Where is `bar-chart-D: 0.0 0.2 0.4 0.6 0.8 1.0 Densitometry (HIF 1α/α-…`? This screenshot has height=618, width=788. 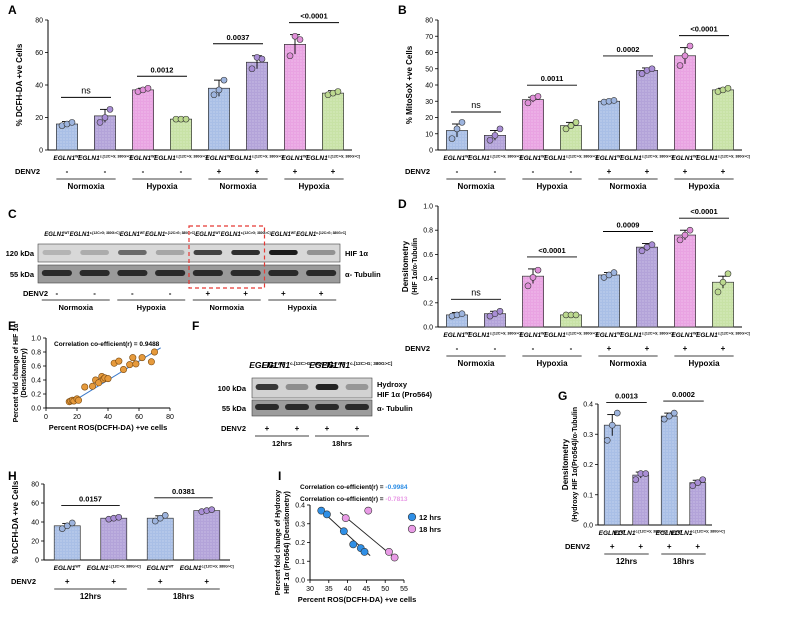 bar-chart-D: 0.0 0.2 0.4 0.6 0.8 1.0 Densitometry (HIF 1α/α-… is located at coordinates (575, 286).